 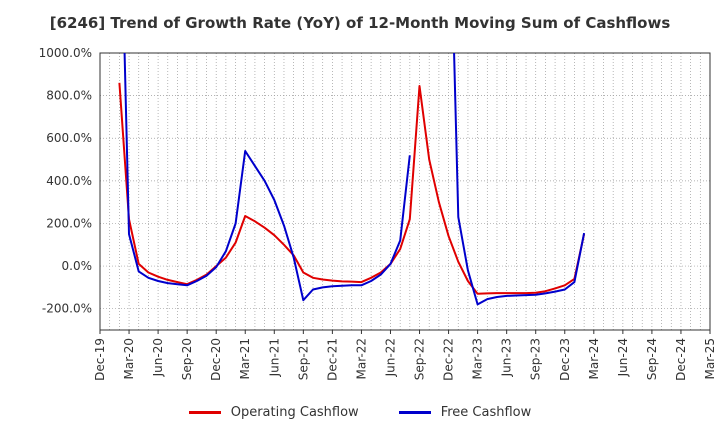 I want to click on x-tick-label: Jun-22, so click(x=390, y=357).